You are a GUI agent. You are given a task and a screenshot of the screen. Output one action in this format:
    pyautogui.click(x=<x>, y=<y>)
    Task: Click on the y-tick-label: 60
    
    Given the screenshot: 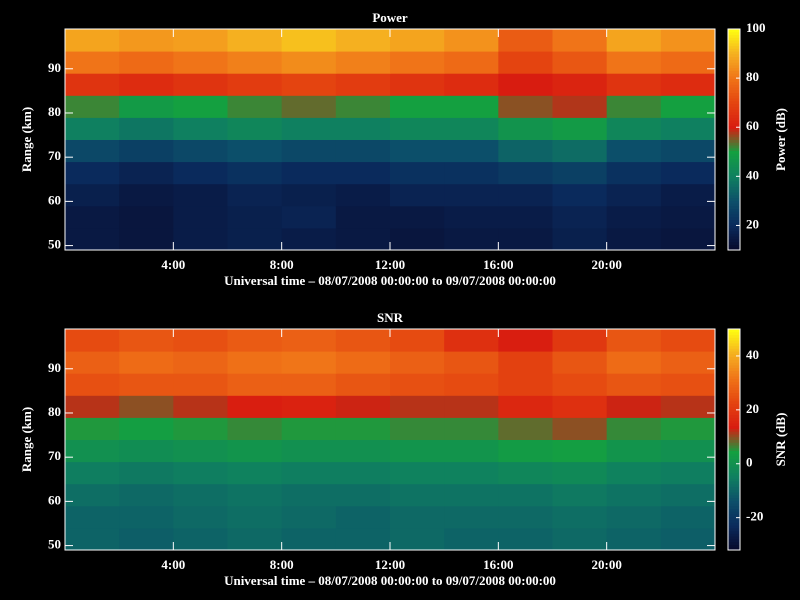 What is the action you would take?
    pyautogui.click(x=54, y=199)
    